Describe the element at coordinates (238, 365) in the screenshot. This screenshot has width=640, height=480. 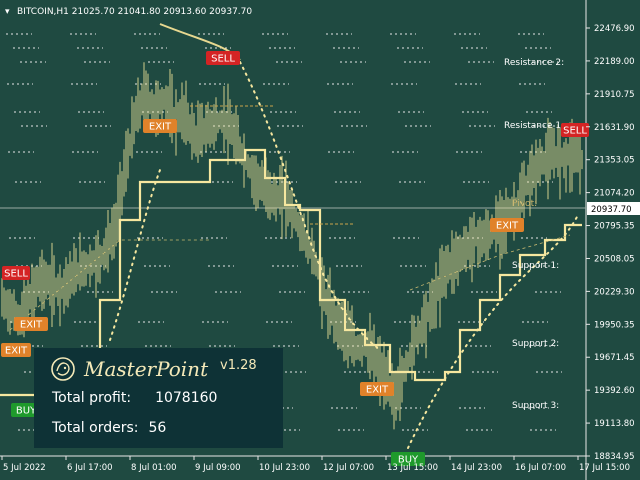
I see `version-label: v1.28` at that location.